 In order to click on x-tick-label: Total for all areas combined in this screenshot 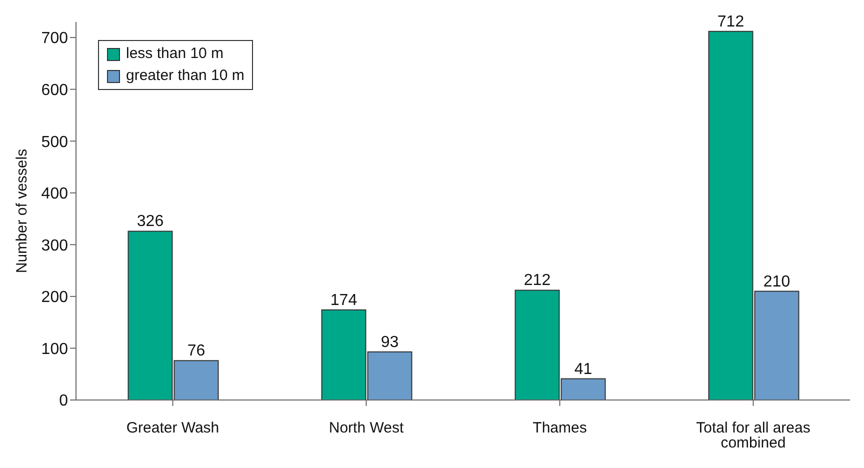, I will do `click(753, 436)`.